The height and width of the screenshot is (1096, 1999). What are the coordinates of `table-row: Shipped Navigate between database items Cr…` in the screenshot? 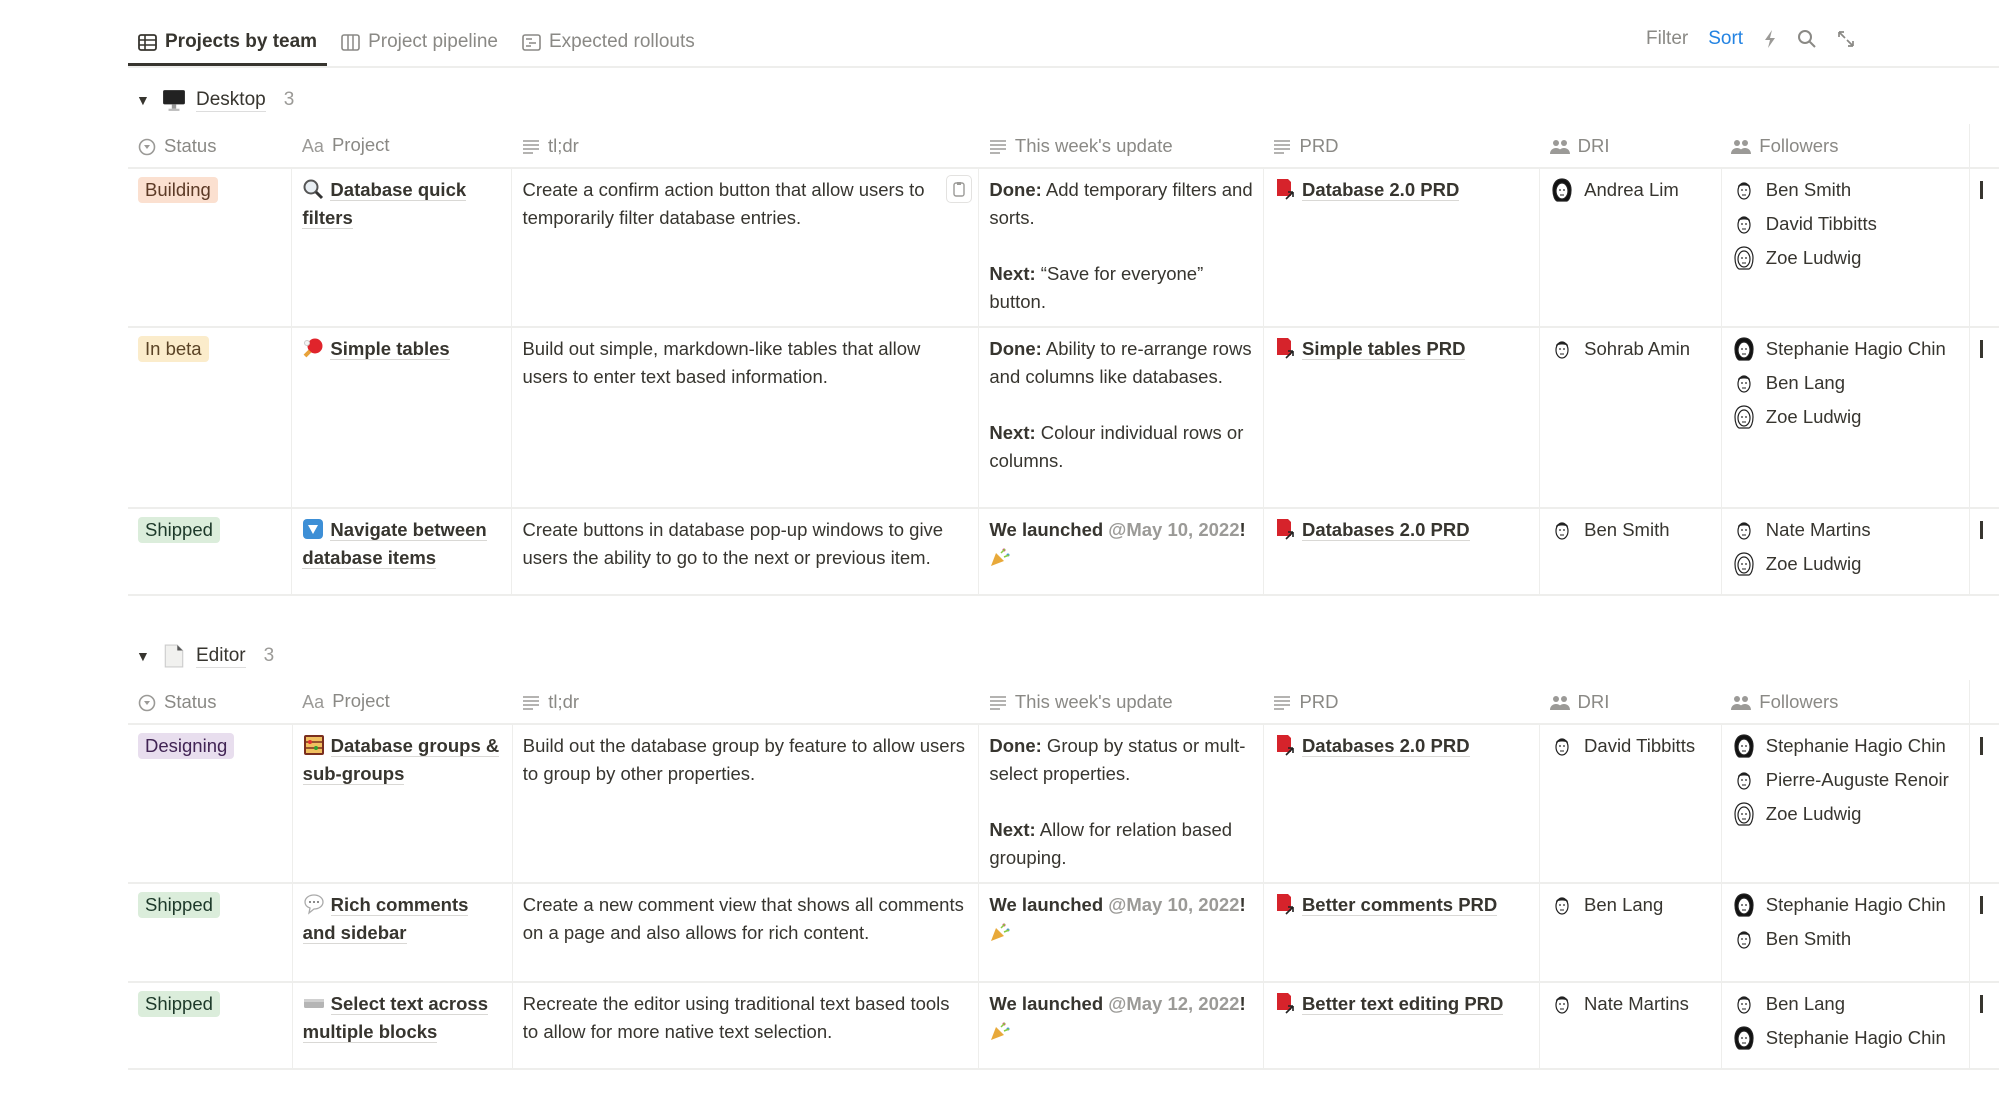 It's located at (1063, 551).